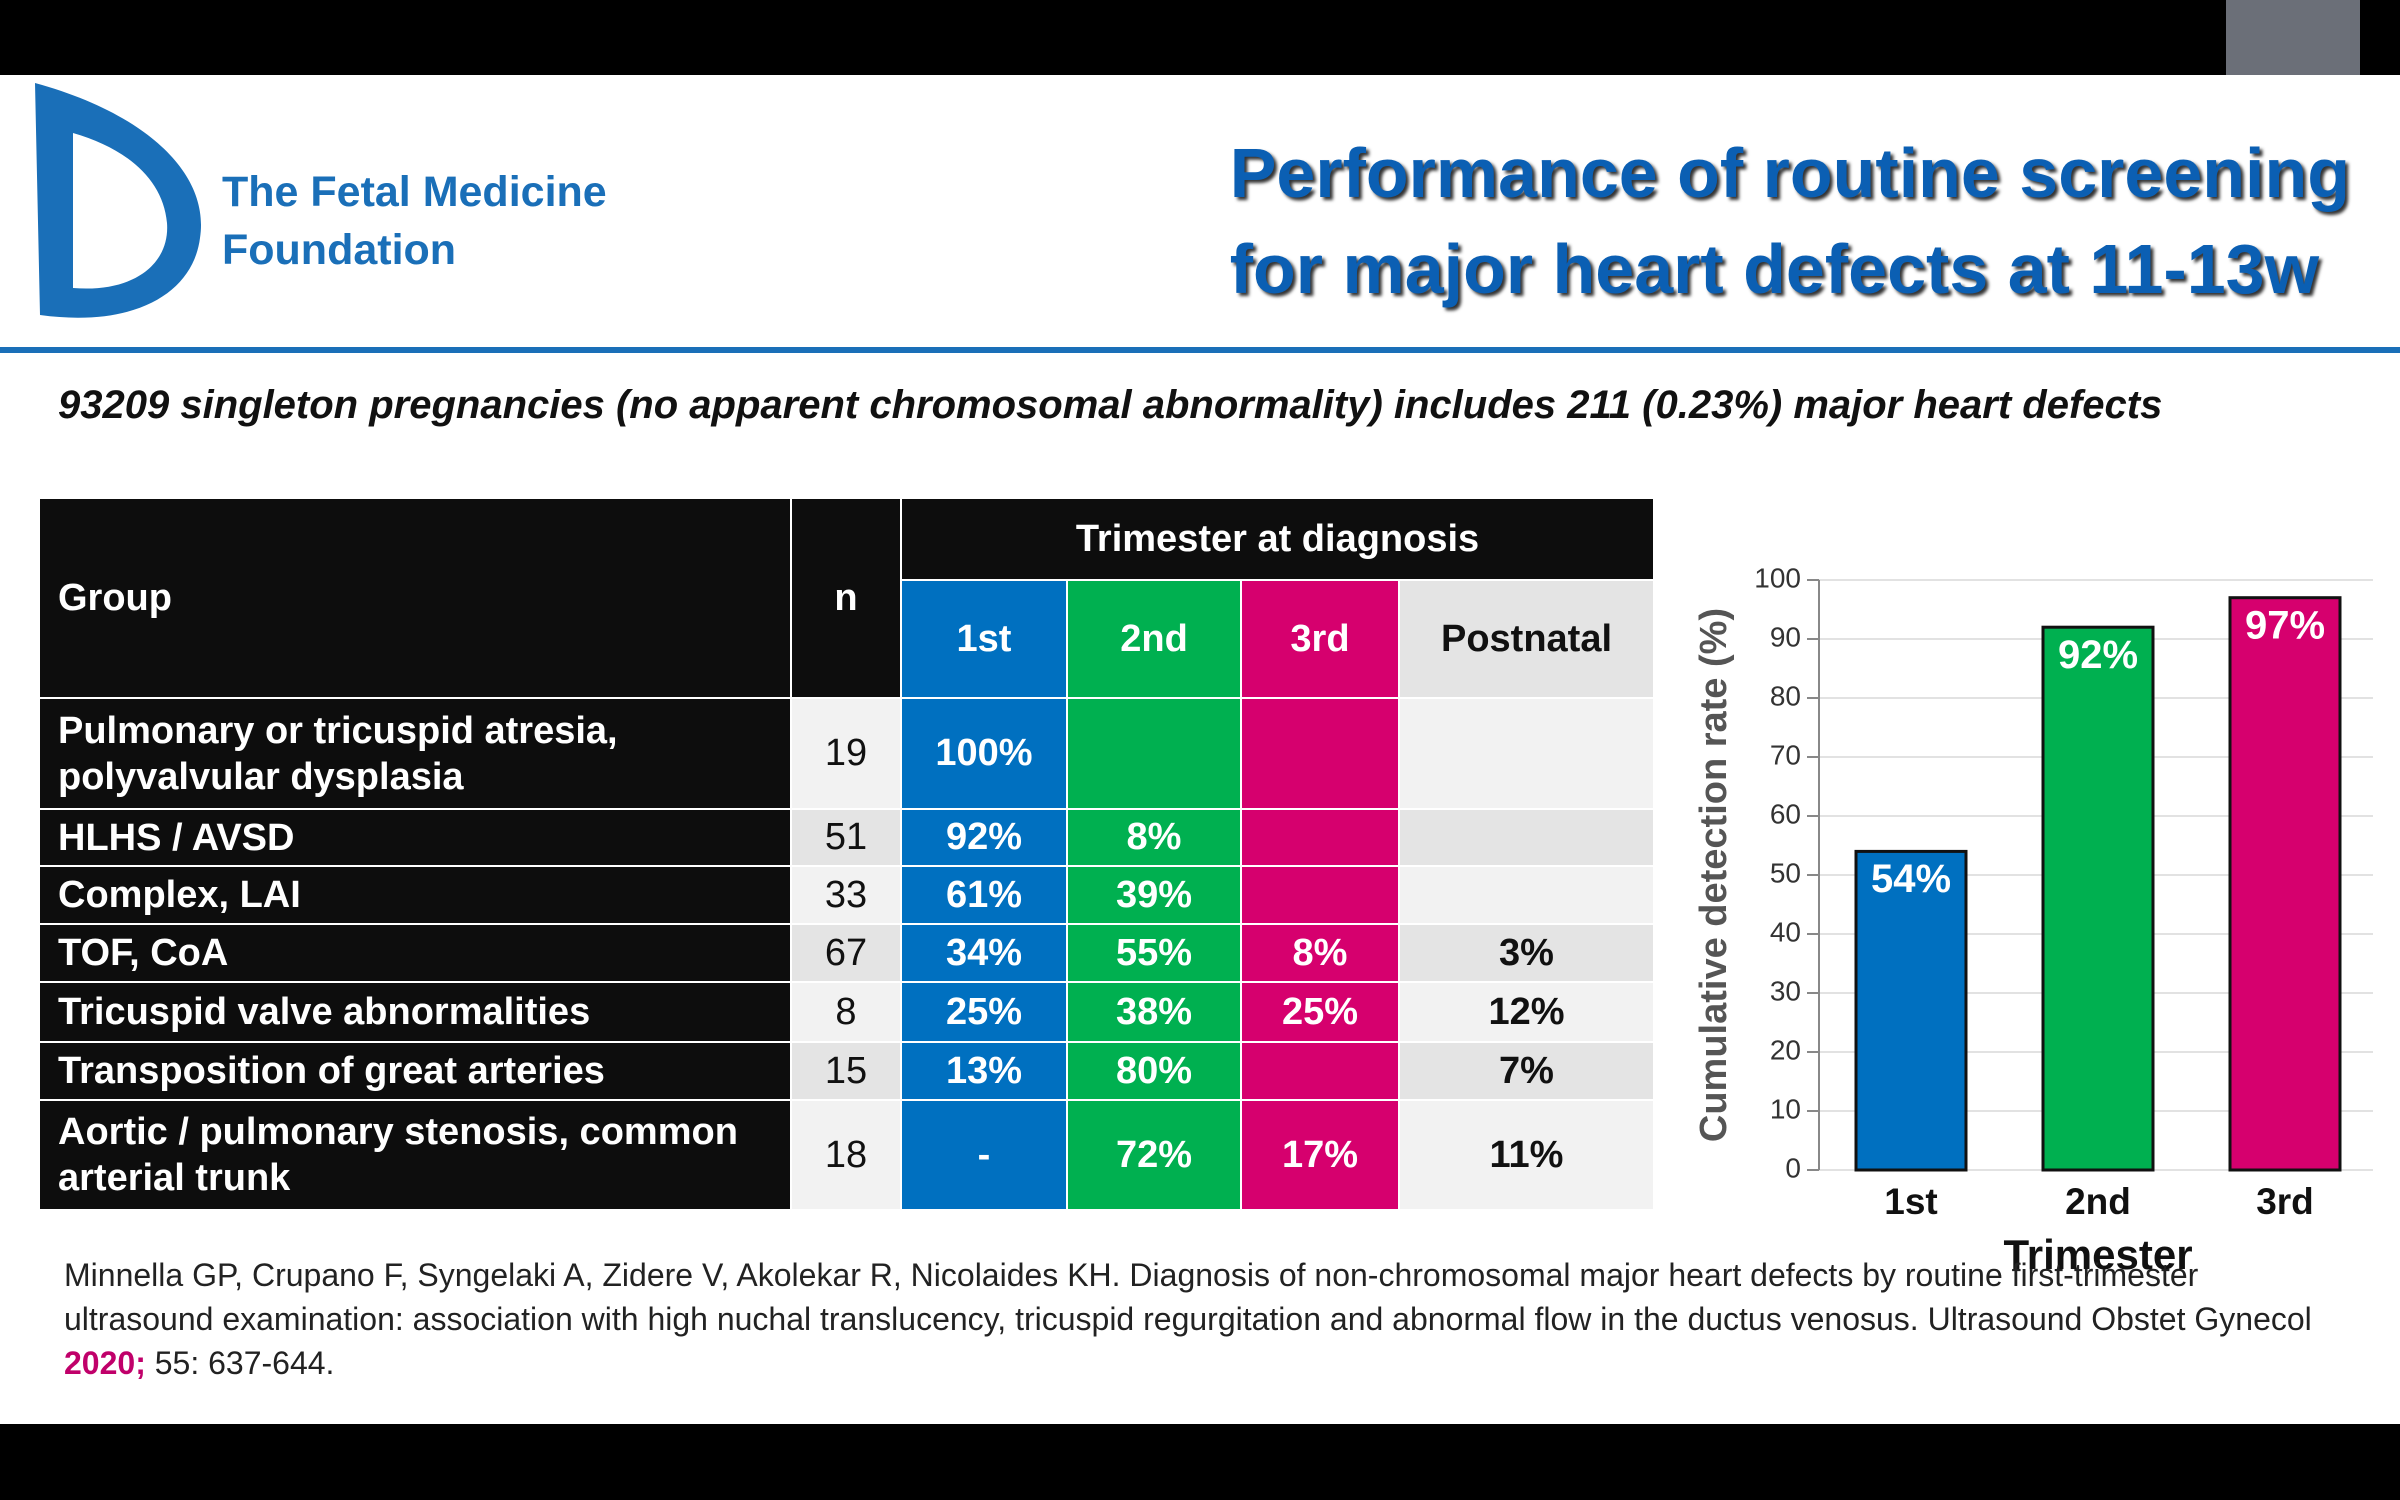 The height and width of the screenshot is (1500, 2400). I want to click on group-cell: Complex, LAI, so click(415, 895).